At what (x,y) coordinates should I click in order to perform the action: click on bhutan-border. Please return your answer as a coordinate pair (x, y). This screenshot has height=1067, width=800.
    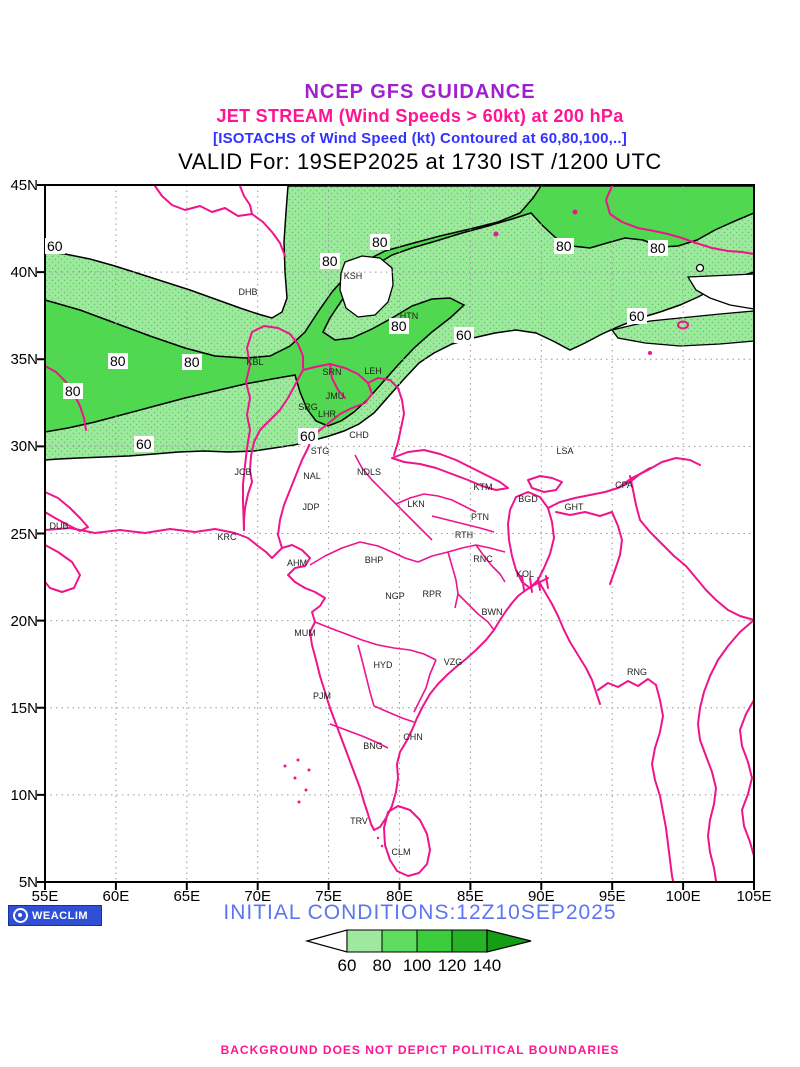
    Looking at the image, I should click on (545, 484).